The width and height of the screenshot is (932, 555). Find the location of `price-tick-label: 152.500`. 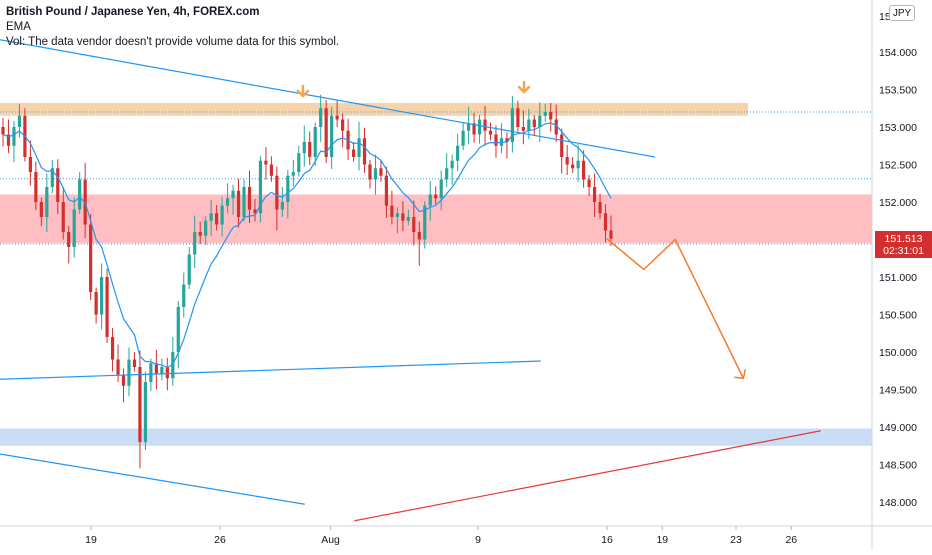

price-tick-label: 152.500 is located at coordinates (898, 166).